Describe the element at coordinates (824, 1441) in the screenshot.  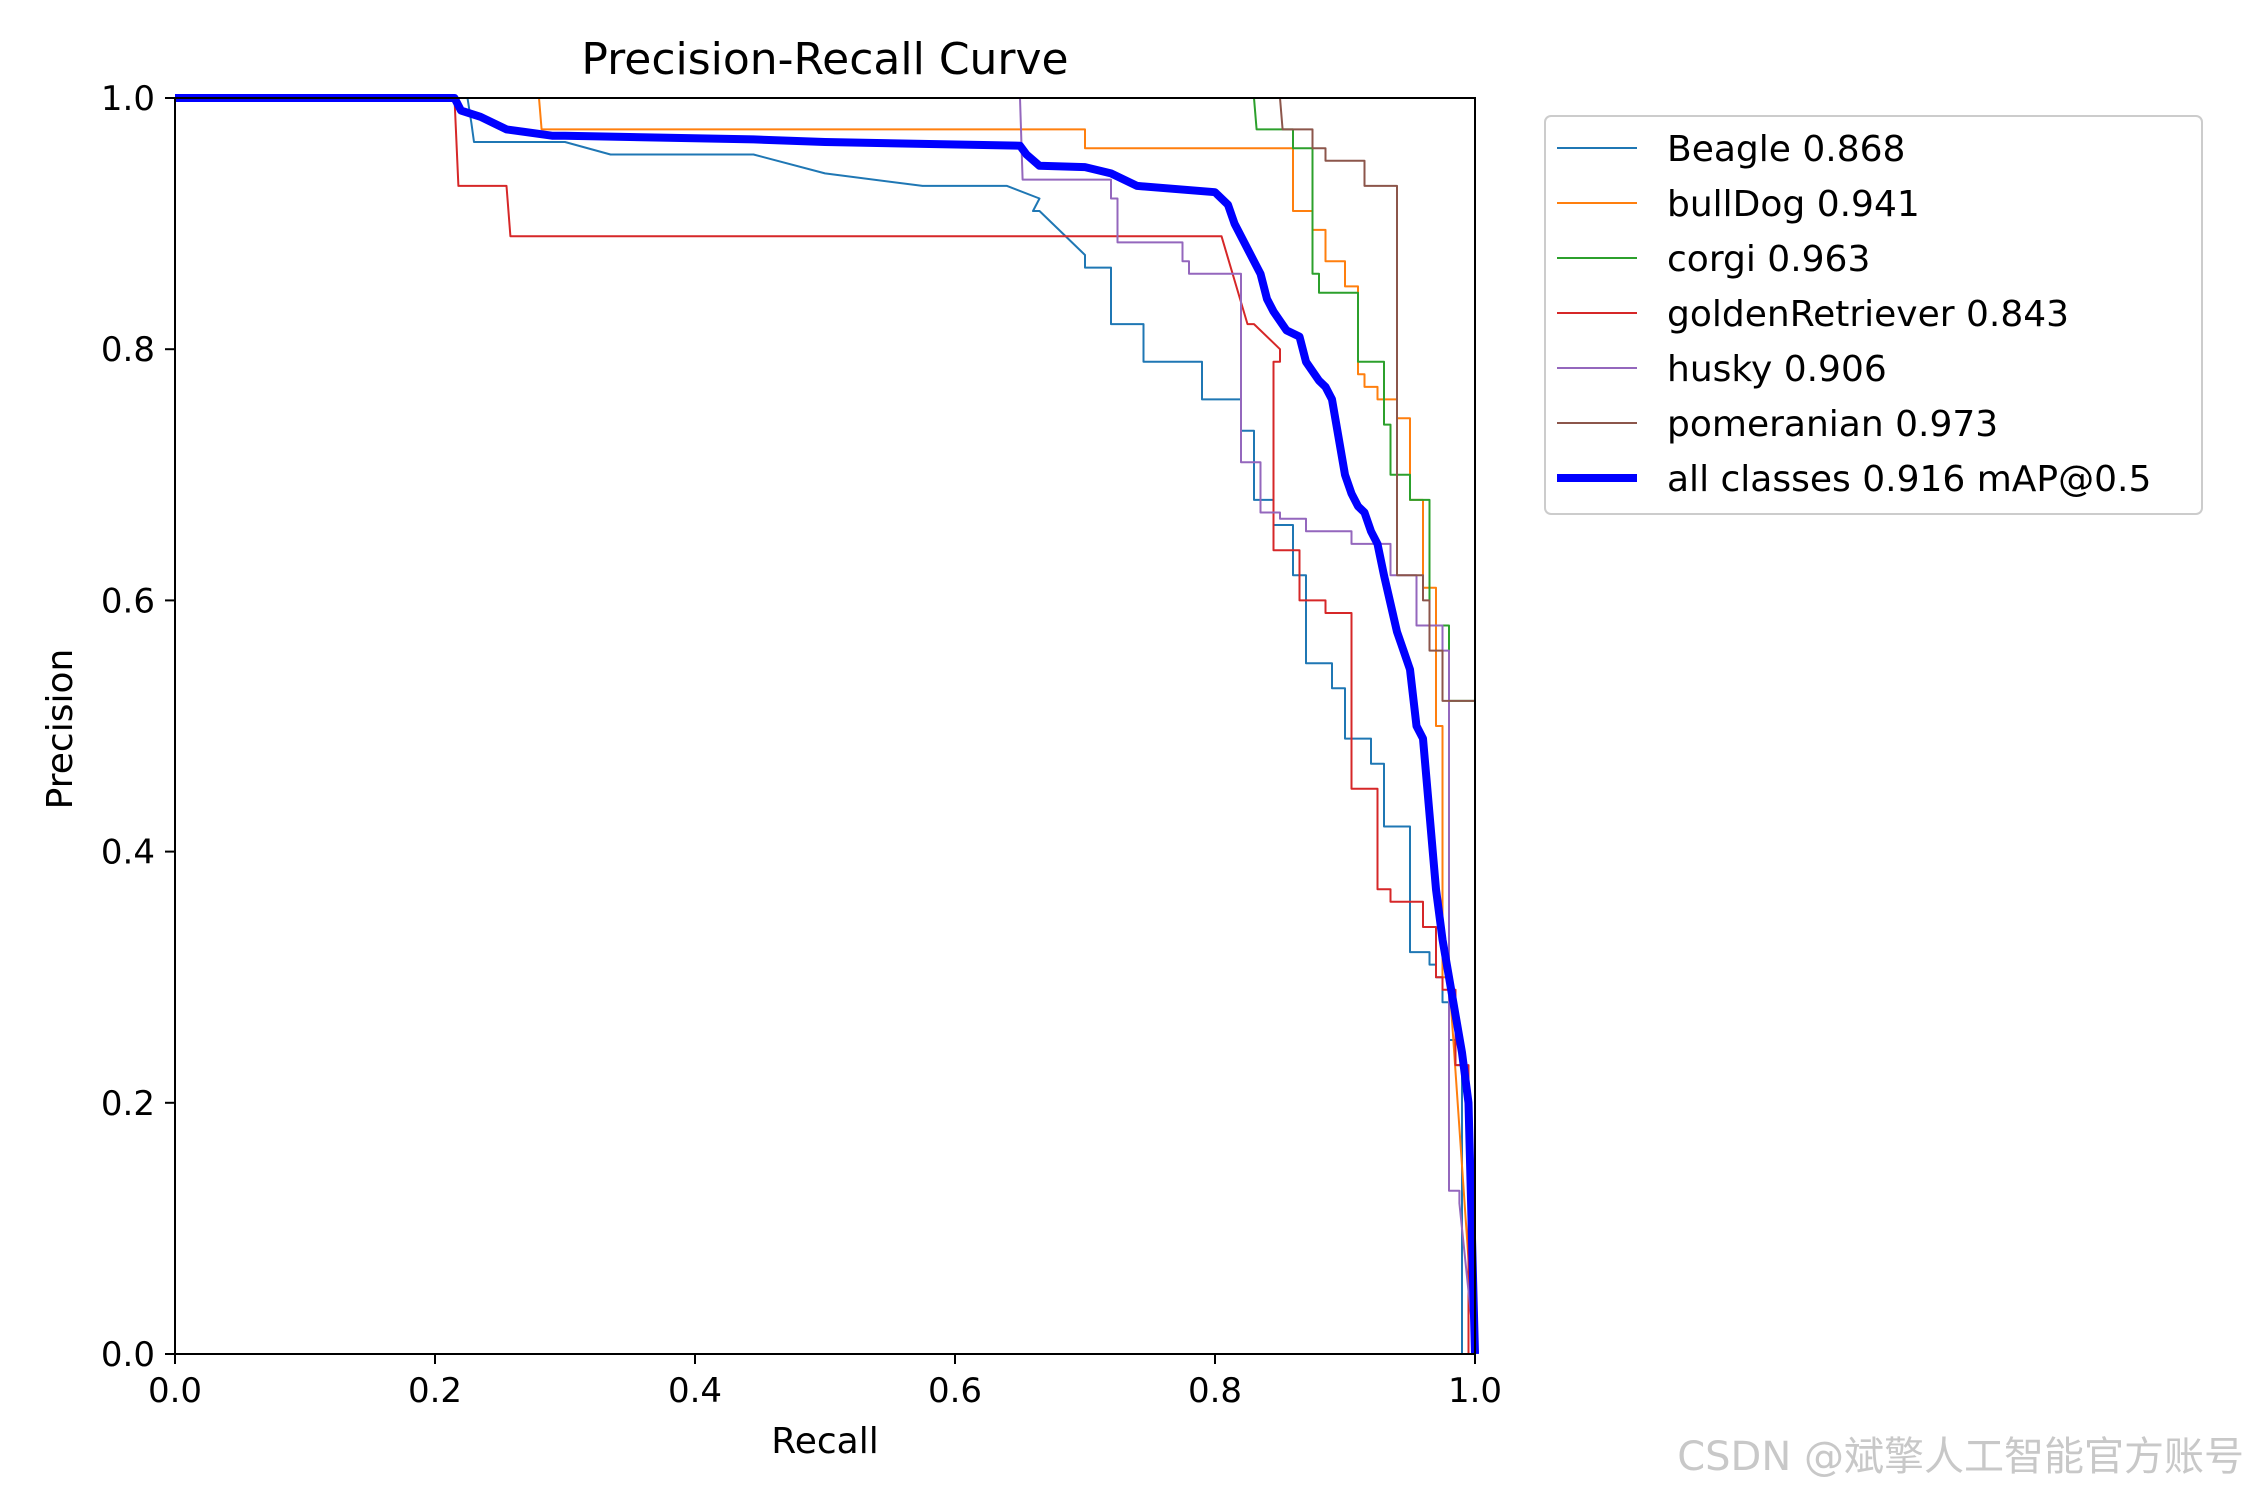
I see `x-axis-label: Recall` at that location.